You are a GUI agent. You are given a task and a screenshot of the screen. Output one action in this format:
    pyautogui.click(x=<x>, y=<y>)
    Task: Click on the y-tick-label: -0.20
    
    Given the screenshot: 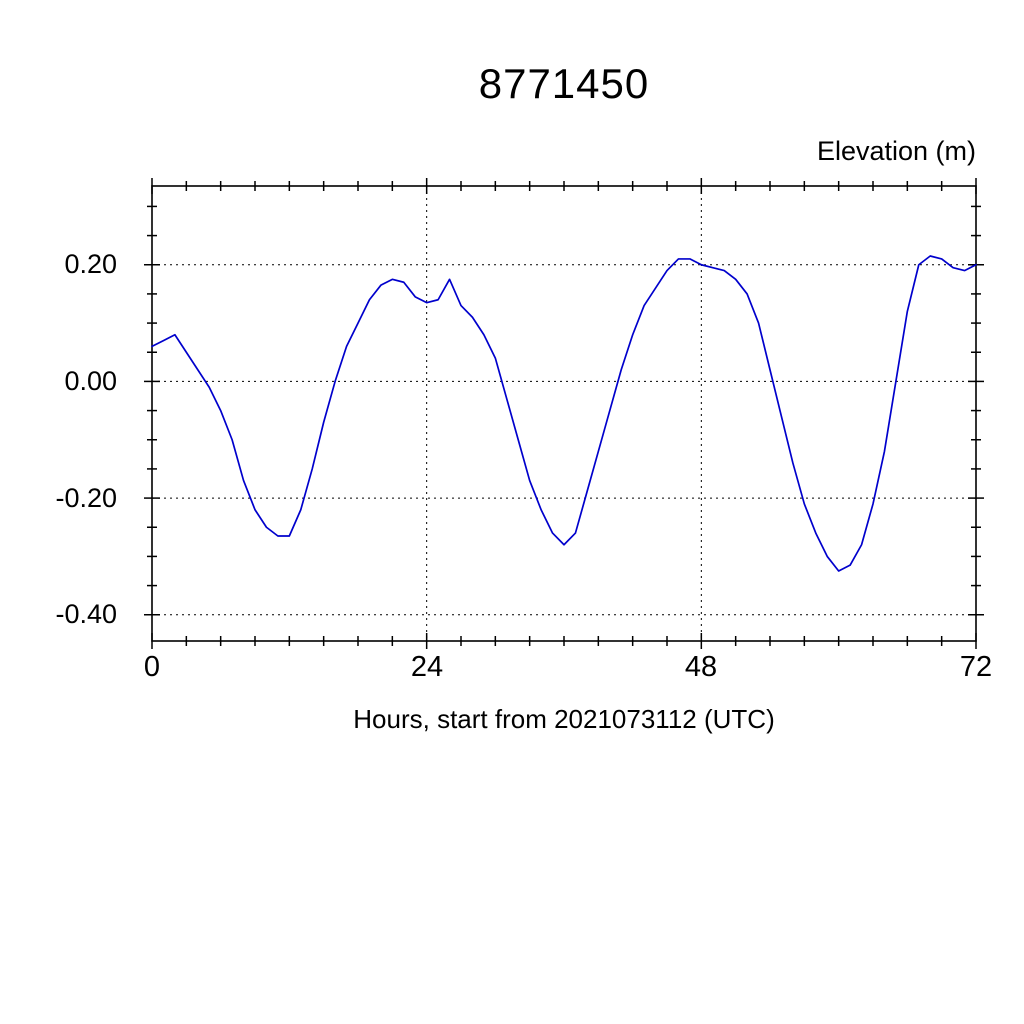 What is the action you would take?
    pyautogui.click(x=86, y=498)
    